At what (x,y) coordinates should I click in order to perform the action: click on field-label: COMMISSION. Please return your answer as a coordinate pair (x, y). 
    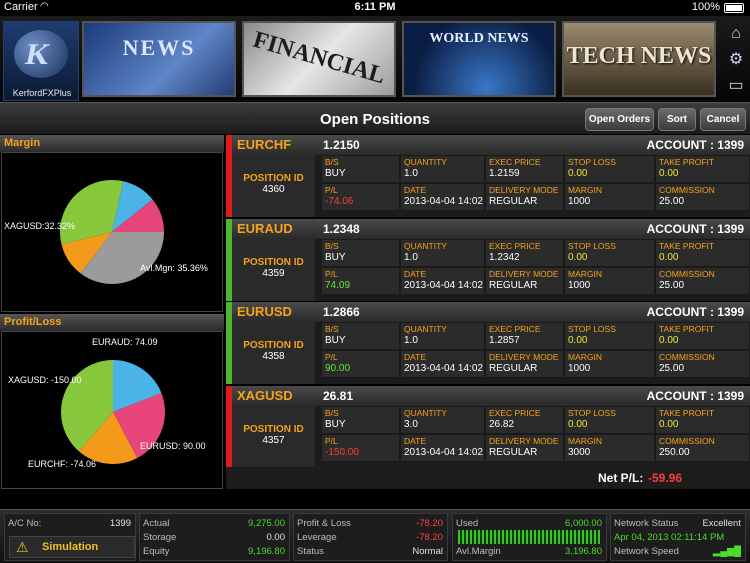
    Looking at the image, I should click on (687, 190).